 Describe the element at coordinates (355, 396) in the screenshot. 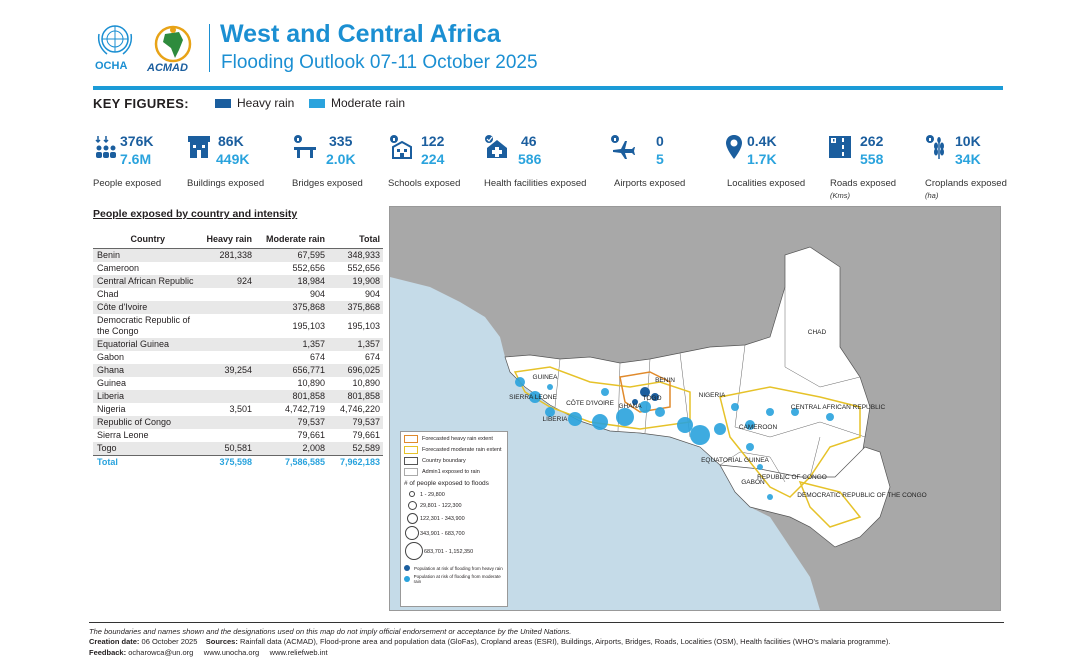

I see `cell-total: 801,858` at that location.